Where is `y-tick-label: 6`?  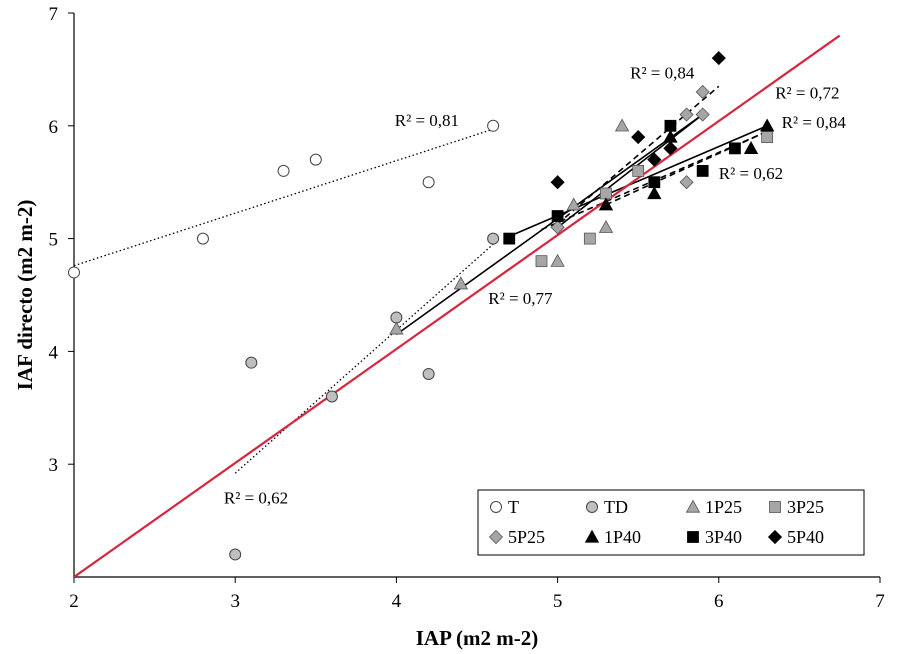 y-tick-label: 6 is located at coordinates (54, 127).